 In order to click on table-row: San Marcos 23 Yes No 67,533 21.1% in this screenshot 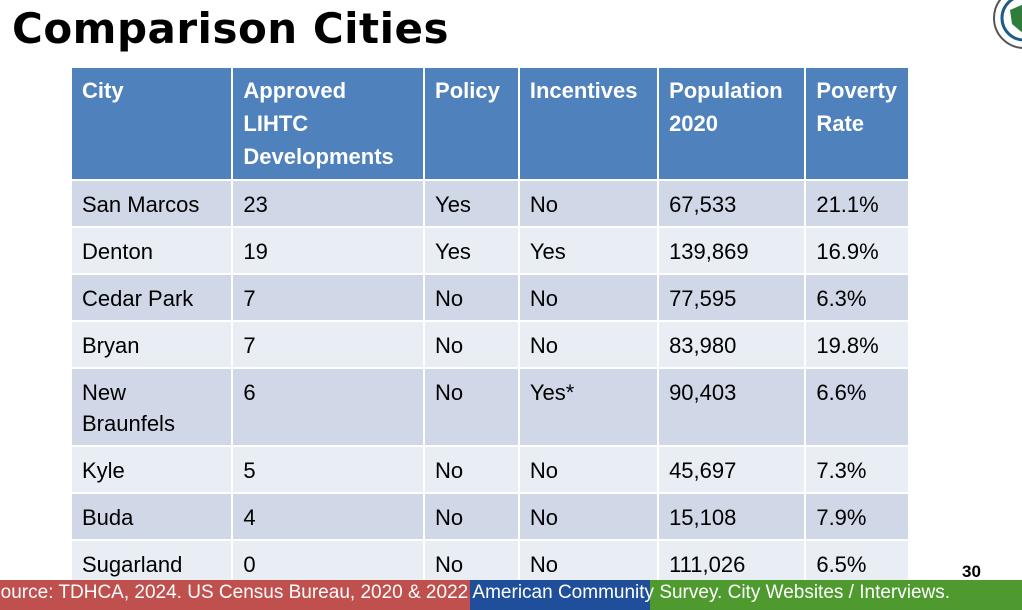, I will do `click(489, 203)`.